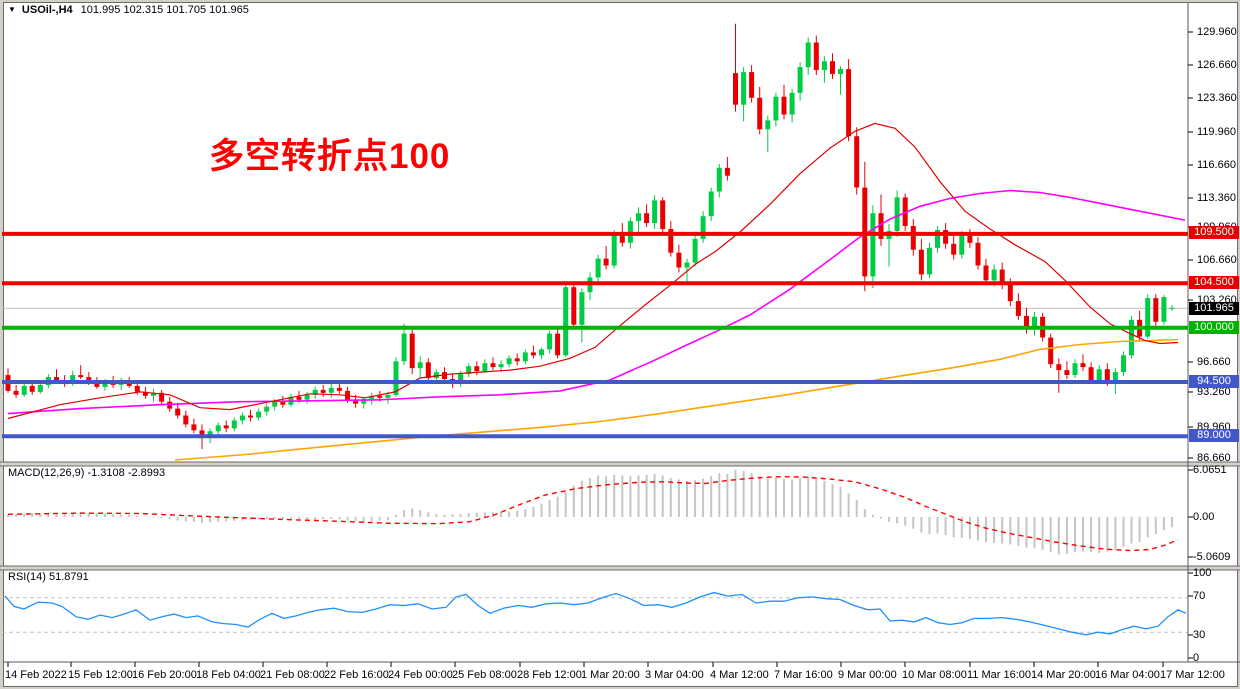  I want to click on time-axis-label: 10 Mar 08:00, so click(934, 675).